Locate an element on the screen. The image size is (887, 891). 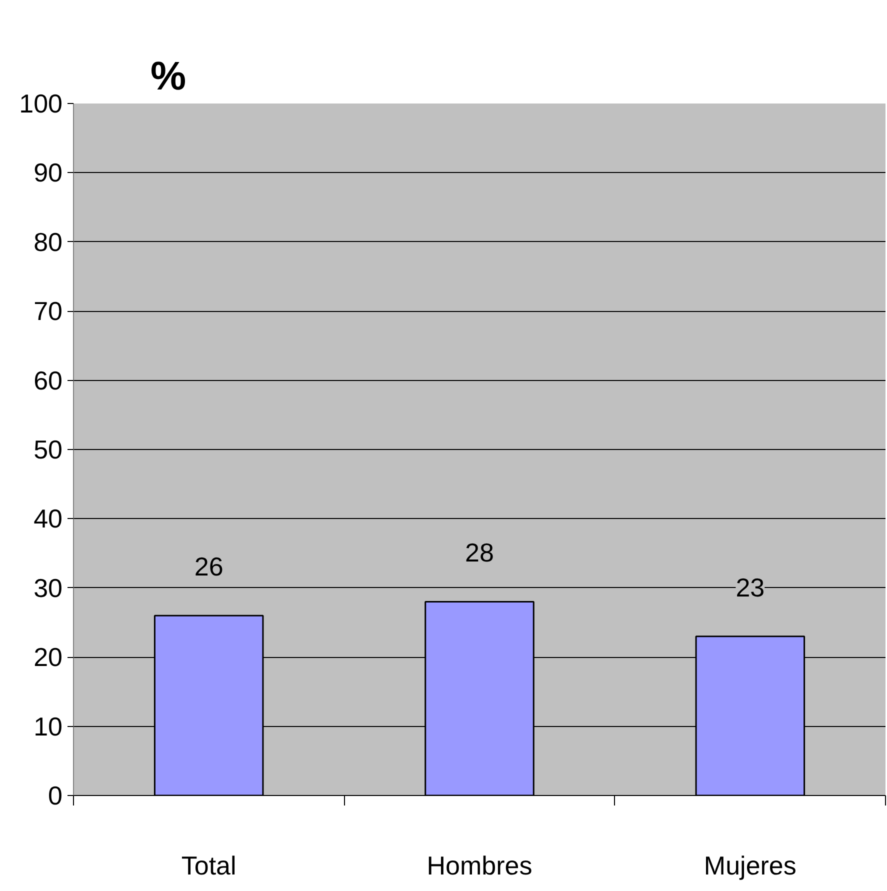
y-tick-label: 50 is located at coordinates (48, 449).